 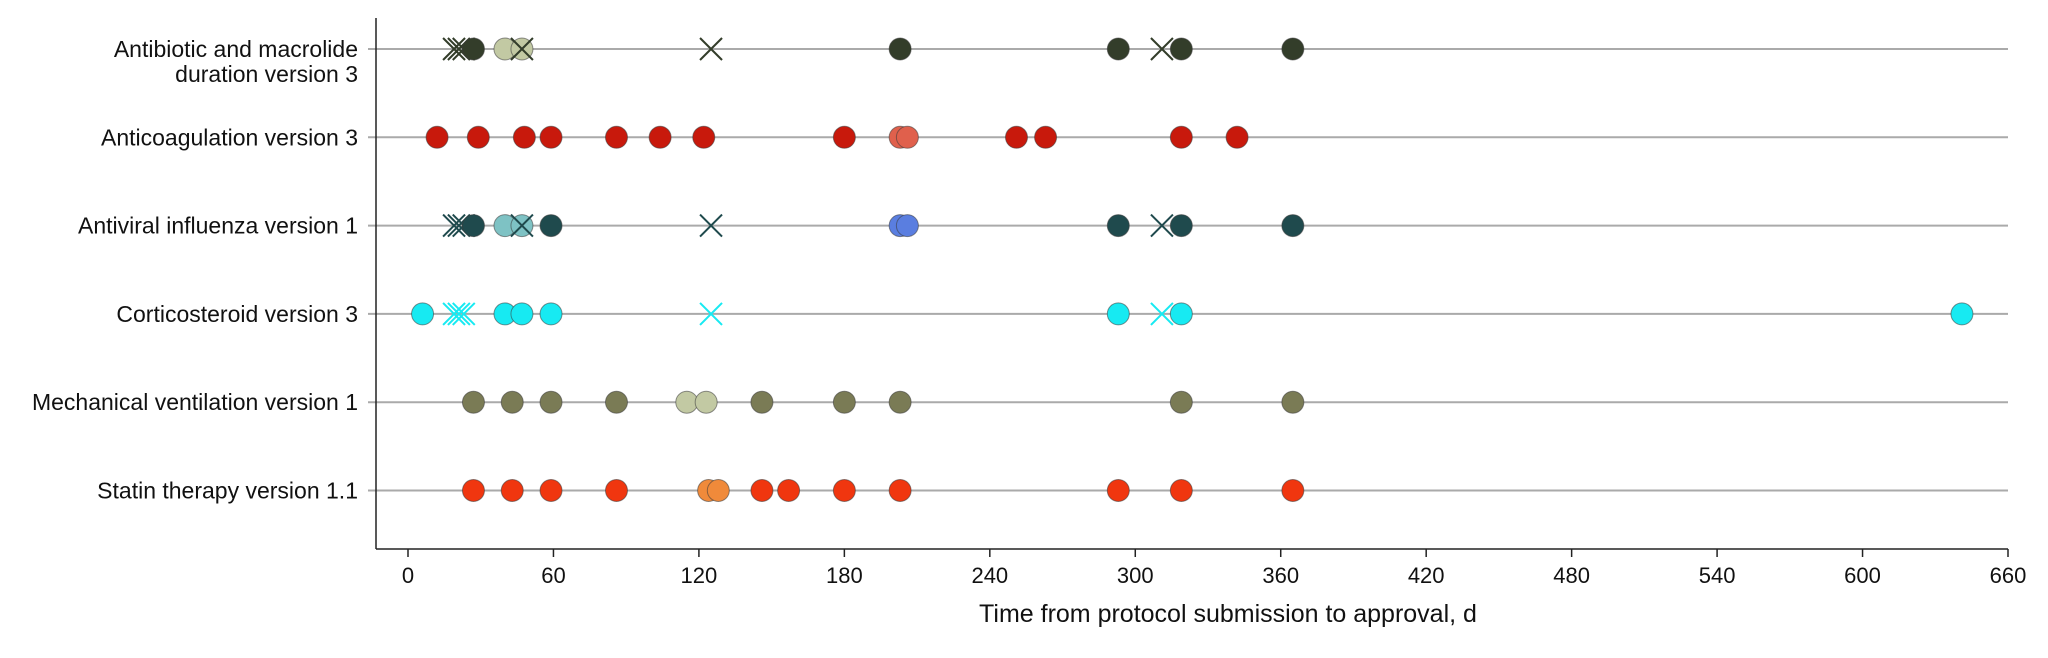 I want to click on x-tick-label: 360, so click(x=1280, y=575).